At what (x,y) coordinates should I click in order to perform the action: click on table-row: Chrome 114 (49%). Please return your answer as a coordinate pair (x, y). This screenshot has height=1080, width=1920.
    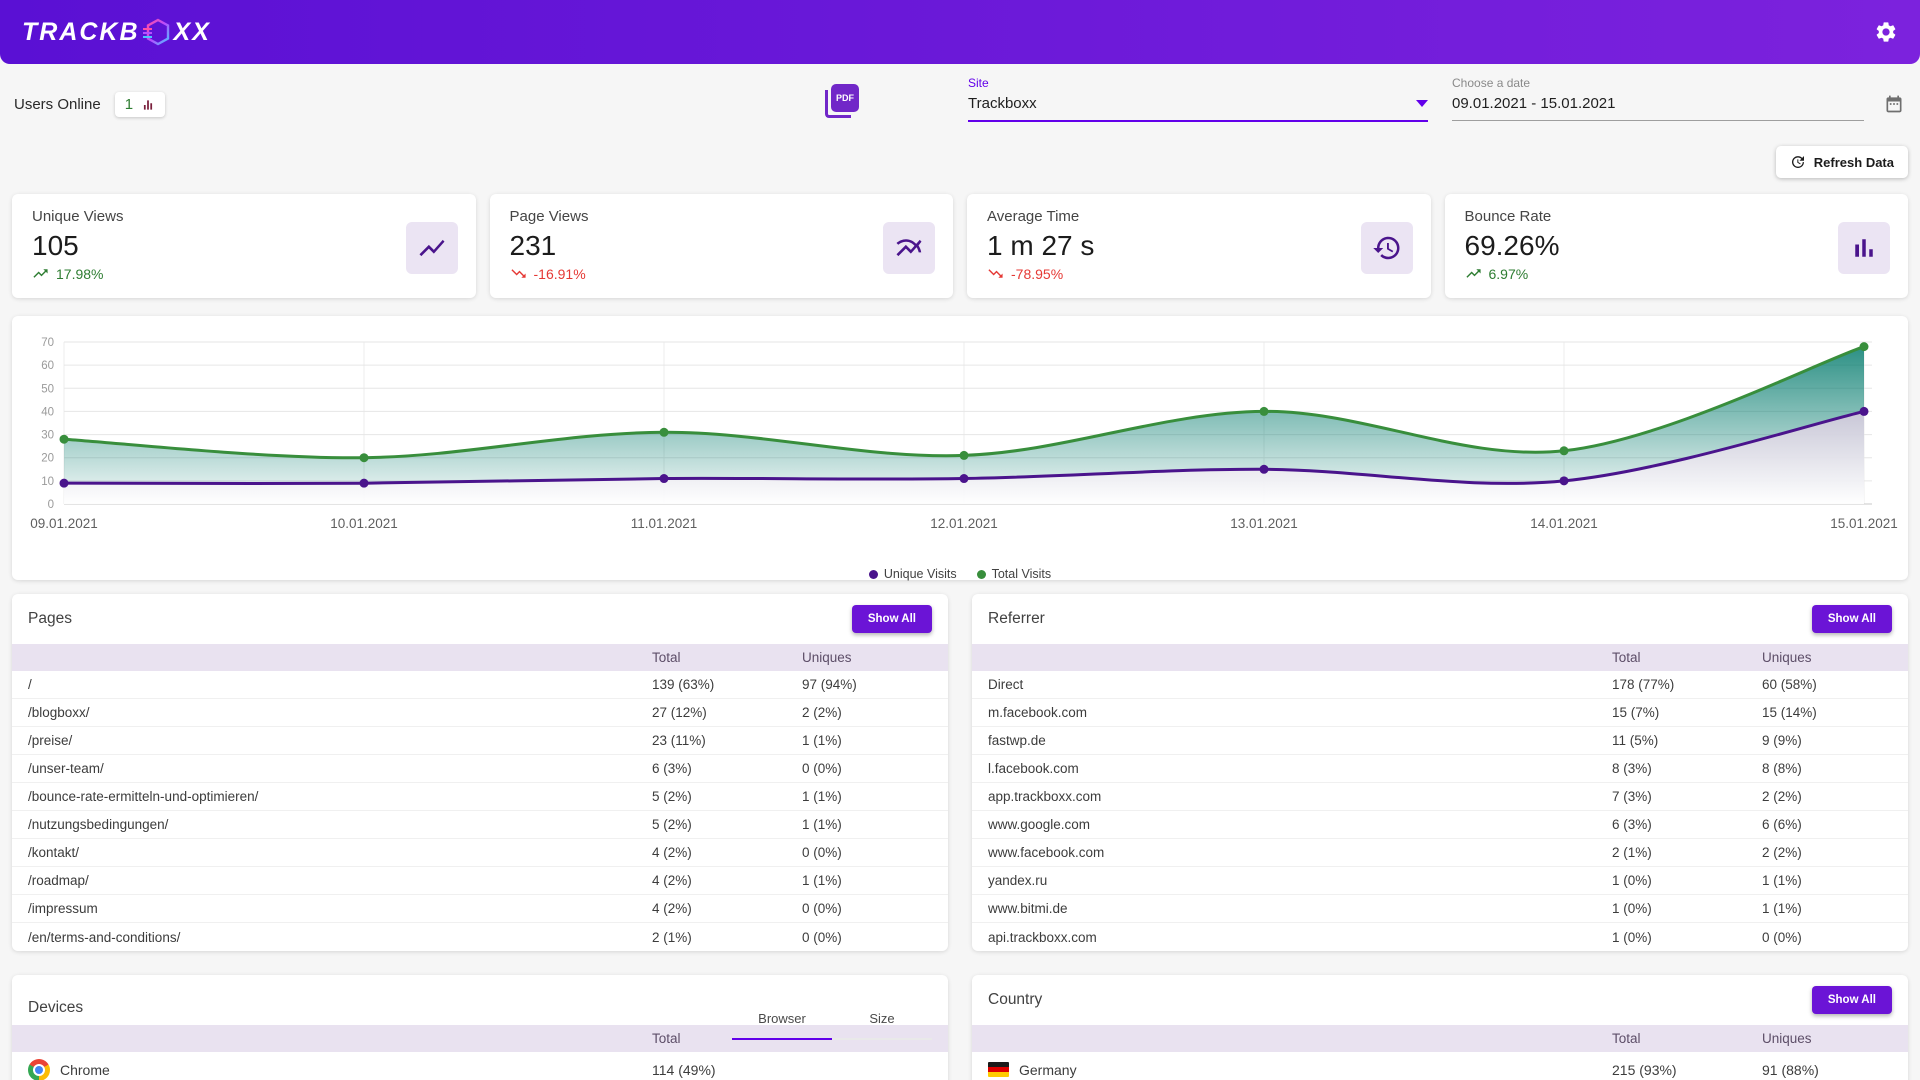
    Looking at the image, I should click on (480, 1066).